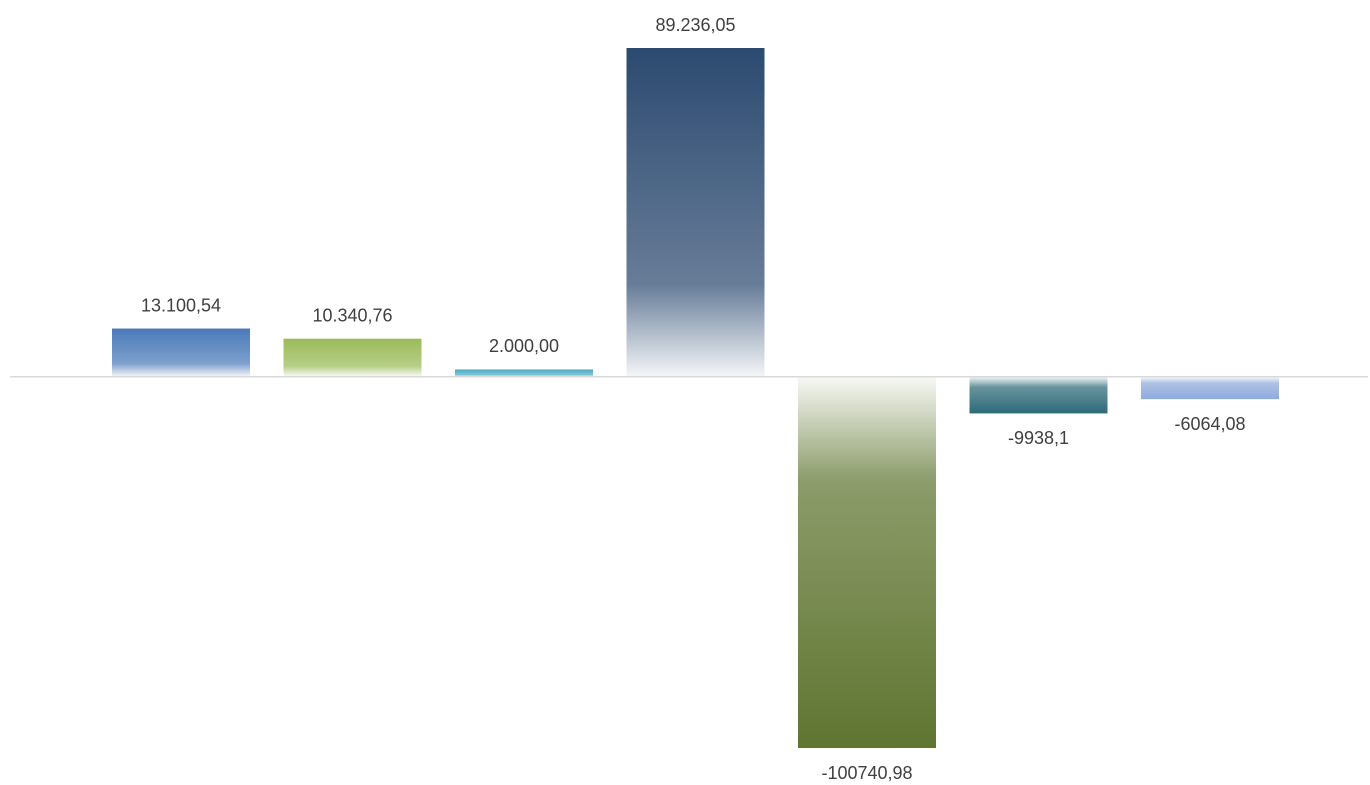 The height and width of the screenshot is (785, 1370). I want to click on data-label: -9938,1, so click(1038, 438).